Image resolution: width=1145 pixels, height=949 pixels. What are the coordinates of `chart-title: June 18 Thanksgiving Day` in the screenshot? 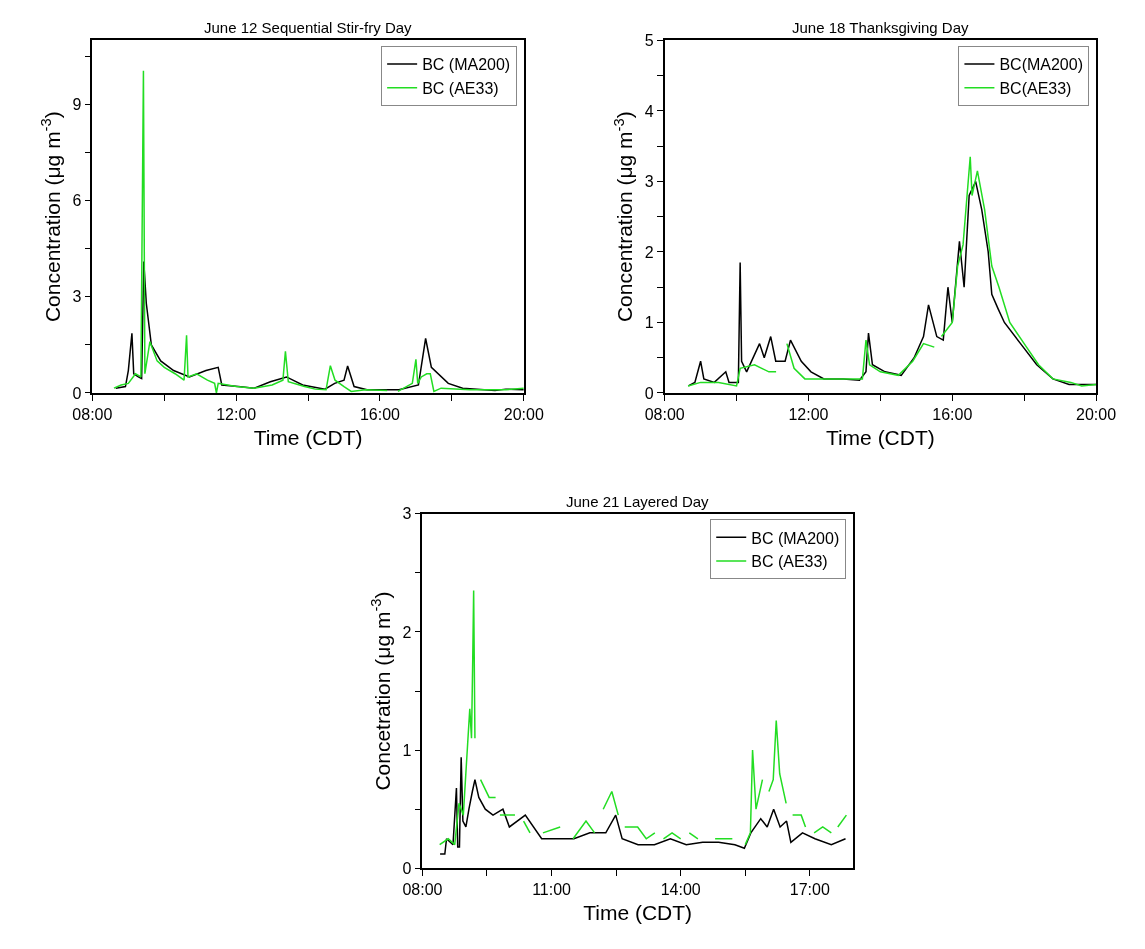 It's located at (880, 27).